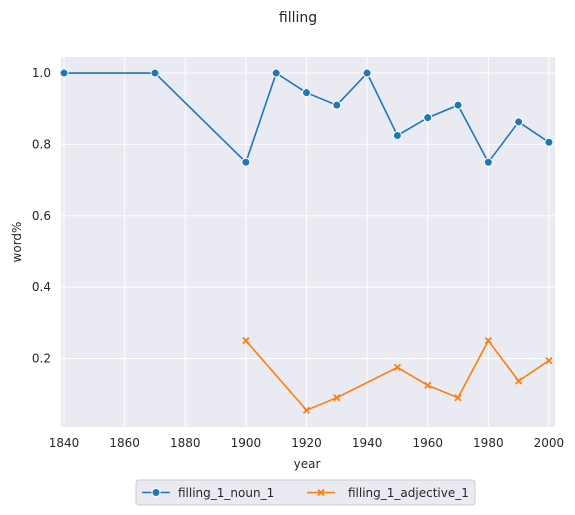  Describe the element at coordinates (41, 358) in the screenshot. I see `y-tick-label: 0.2` at that location.